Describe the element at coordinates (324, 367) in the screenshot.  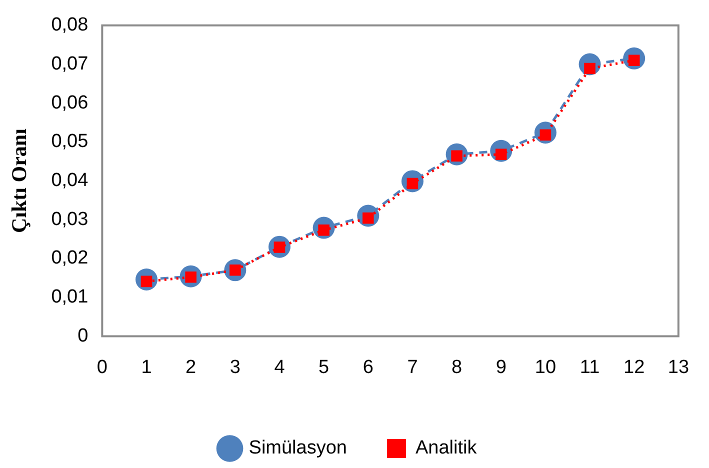
I see `x-tick-label: 5` at that location.